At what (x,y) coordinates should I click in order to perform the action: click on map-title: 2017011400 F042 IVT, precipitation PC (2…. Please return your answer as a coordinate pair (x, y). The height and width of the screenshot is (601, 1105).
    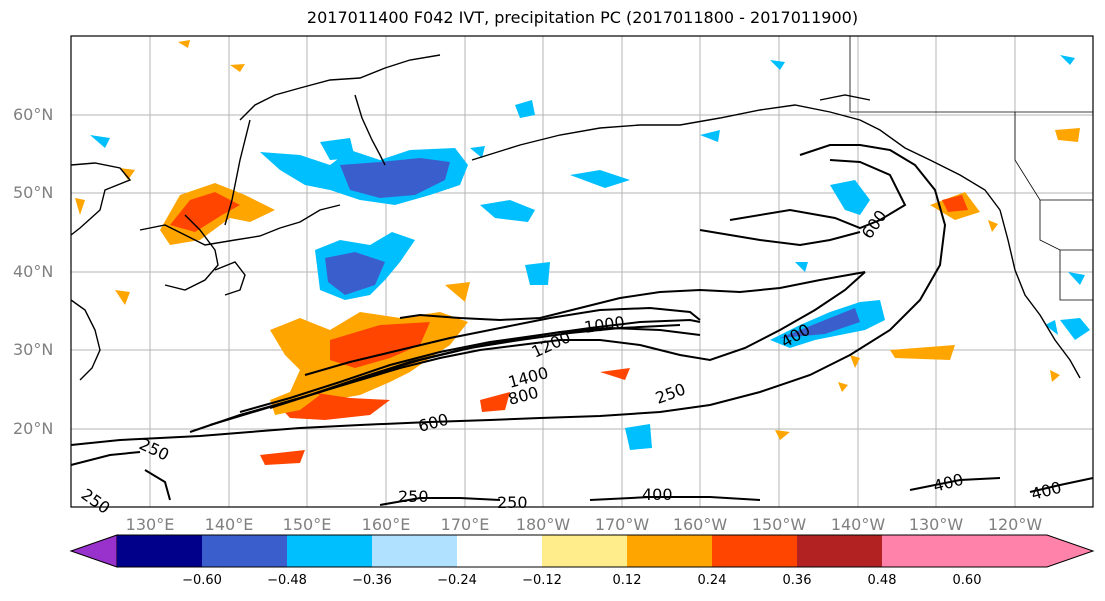
    Looking at the image, I should click on (582, 17).